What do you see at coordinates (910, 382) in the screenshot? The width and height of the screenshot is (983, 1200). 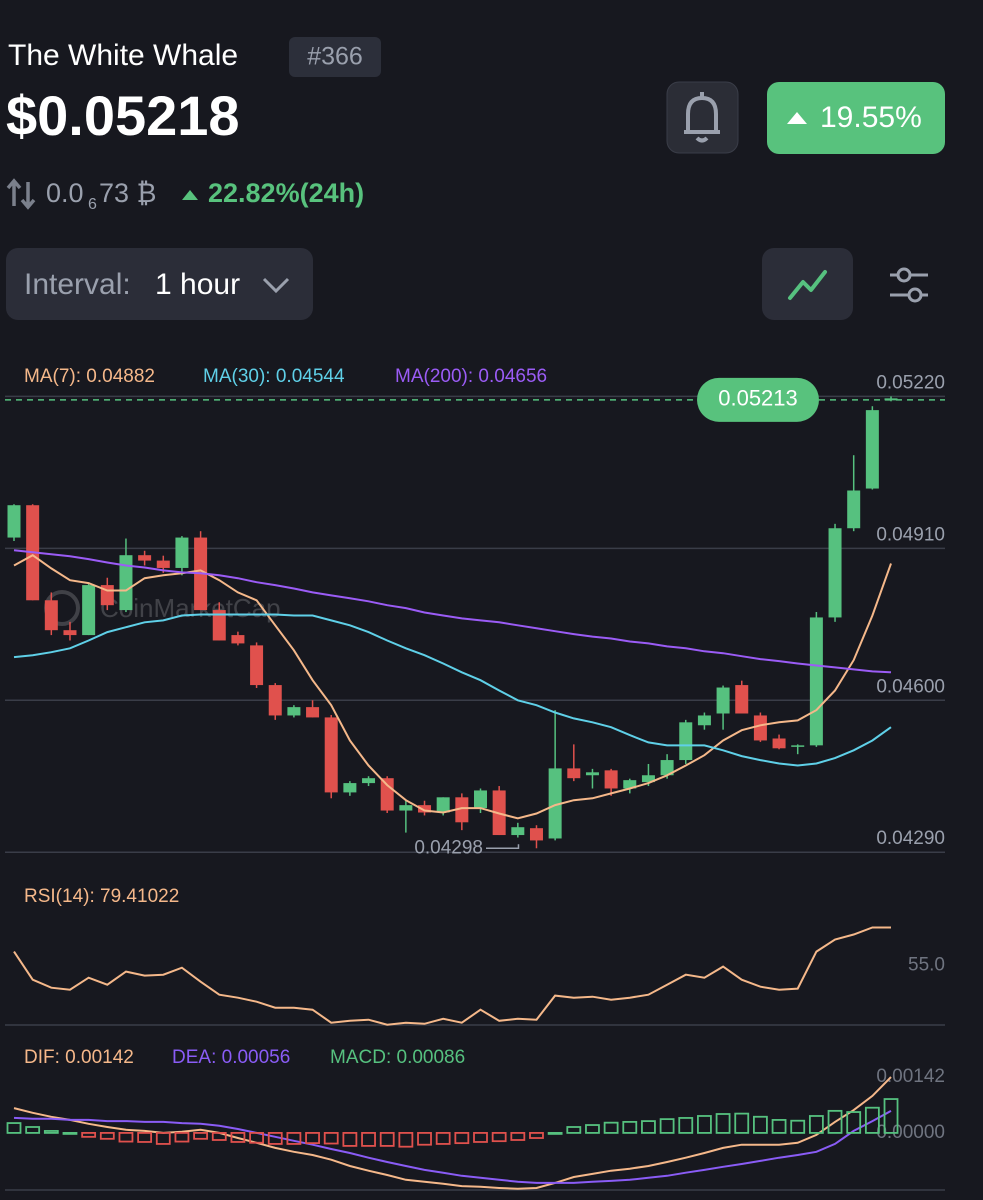 I see `y-tick-label: 0.05220` at bounding box center [910, 382].